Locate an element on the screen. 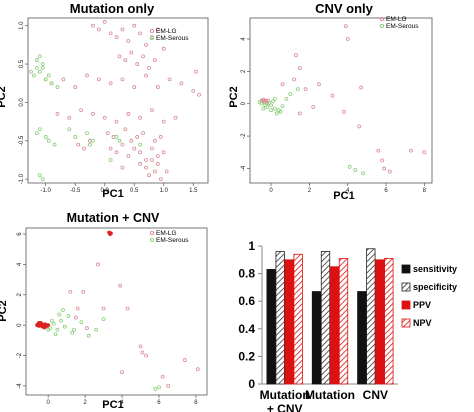 Image resolution: width=474 pixels, height=412 pixels. legend-label: EM-Serous is located at coordinates (172, 38).